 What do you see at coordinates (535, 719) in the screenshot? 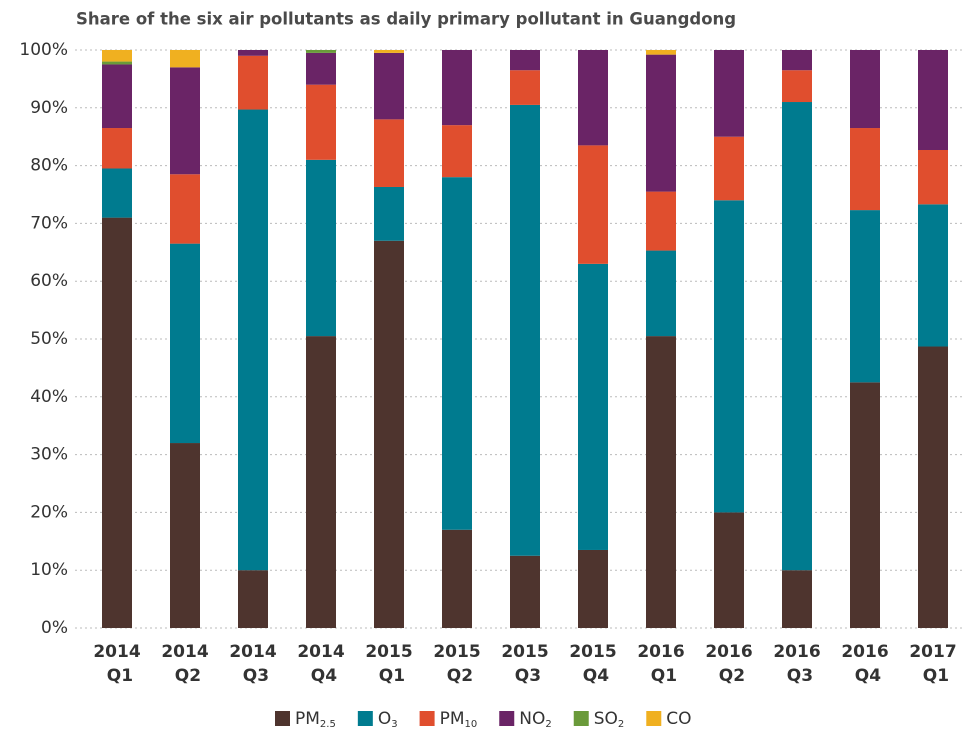
I see `legend-label: NO2` at bounding box center [535, 719].